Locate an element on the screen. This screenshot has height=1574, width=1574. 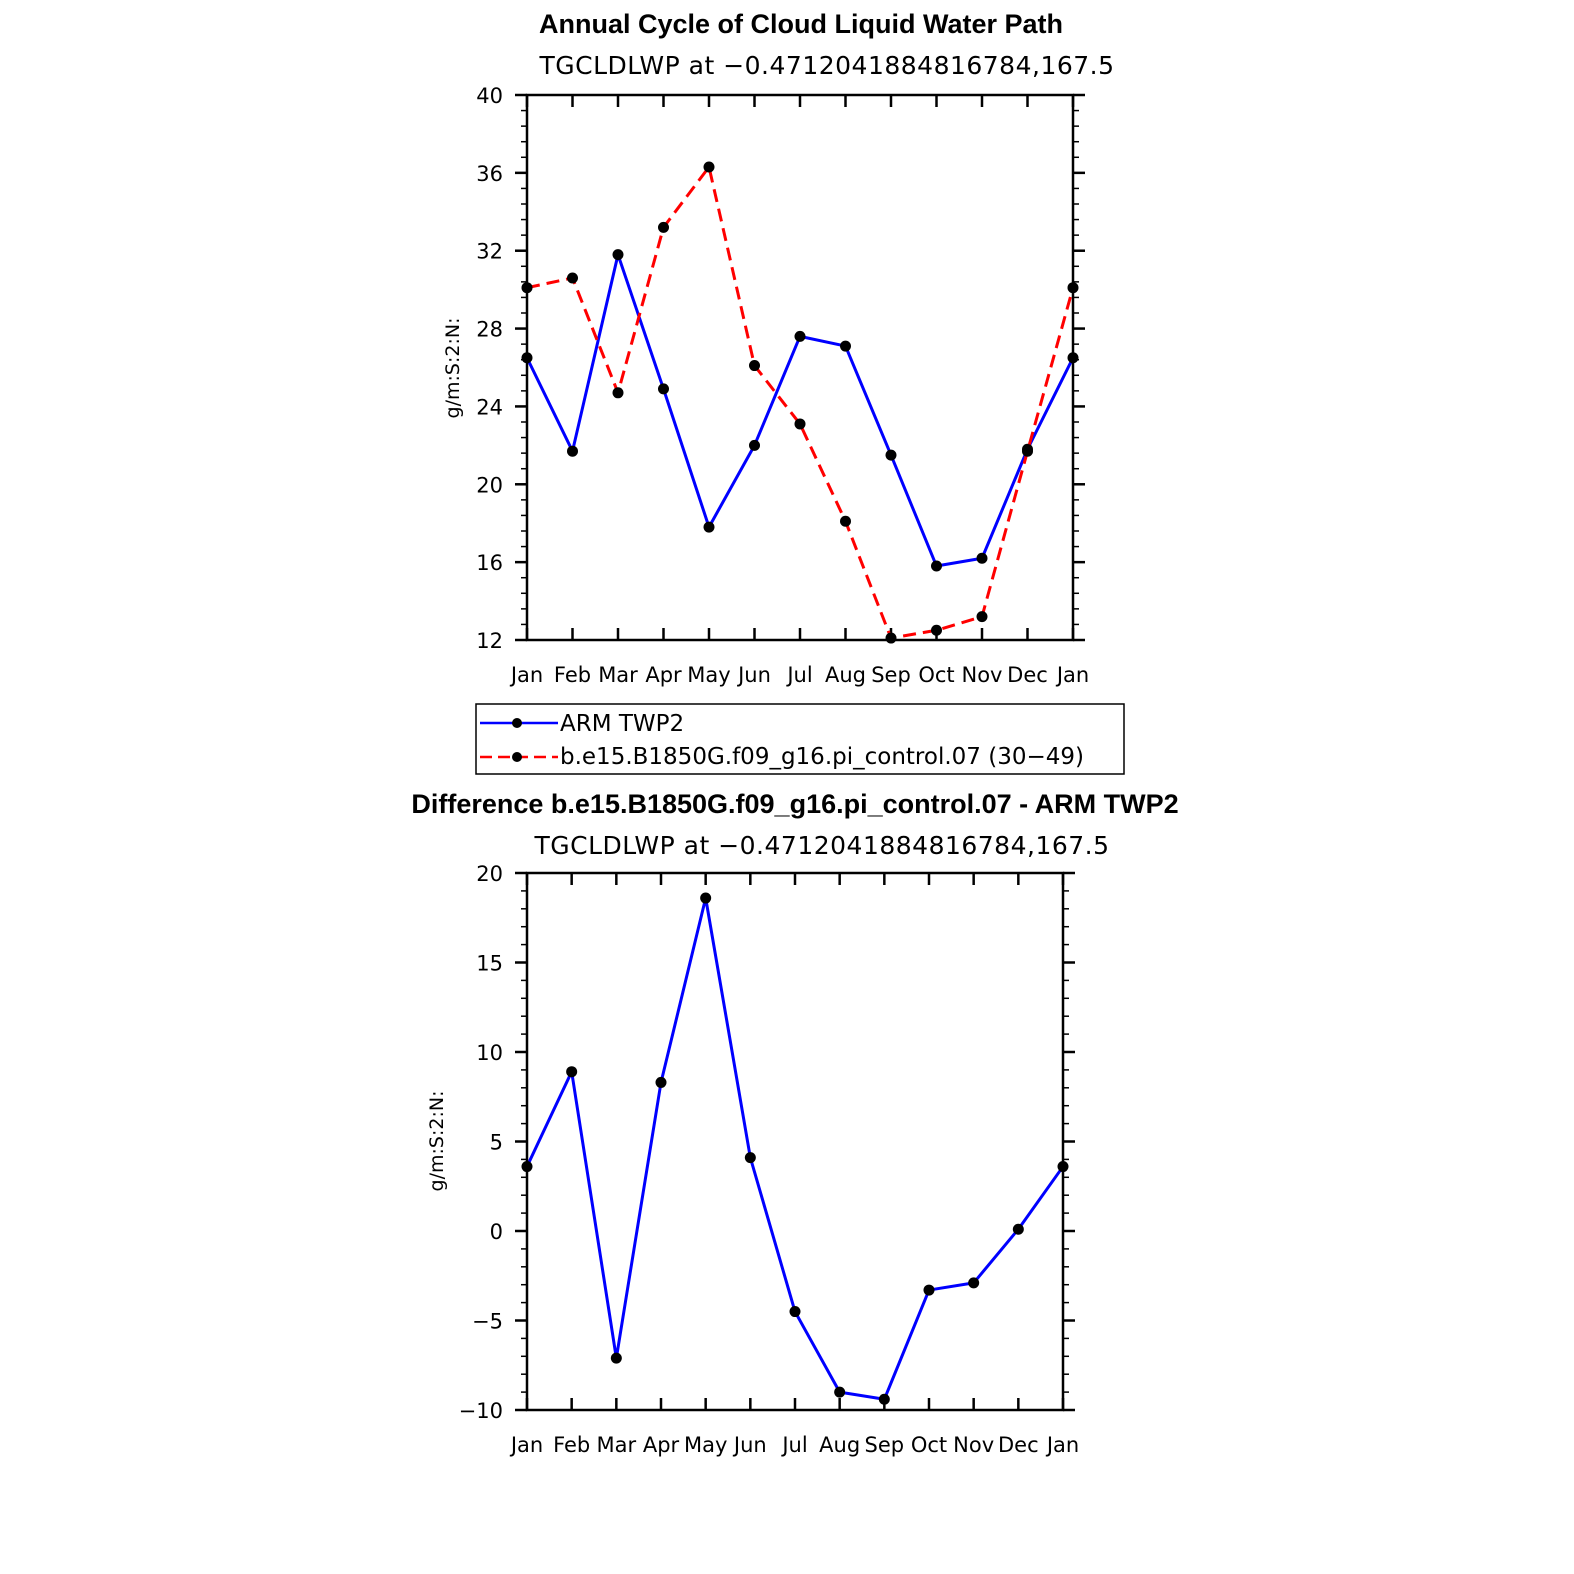
y-tick-label: 40 is located at coordinates (489, 96).